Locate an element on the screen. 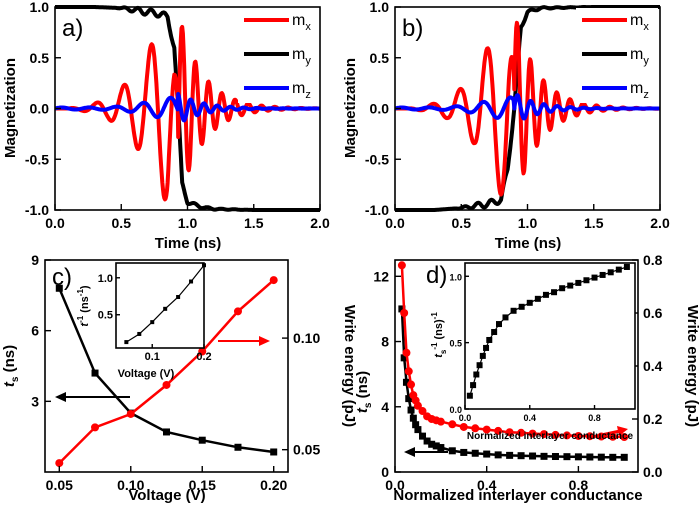 The height and width of the screenshot is (513, 700). panel-b-xlabel: Time (ns) is located at coordinates (528, 243).